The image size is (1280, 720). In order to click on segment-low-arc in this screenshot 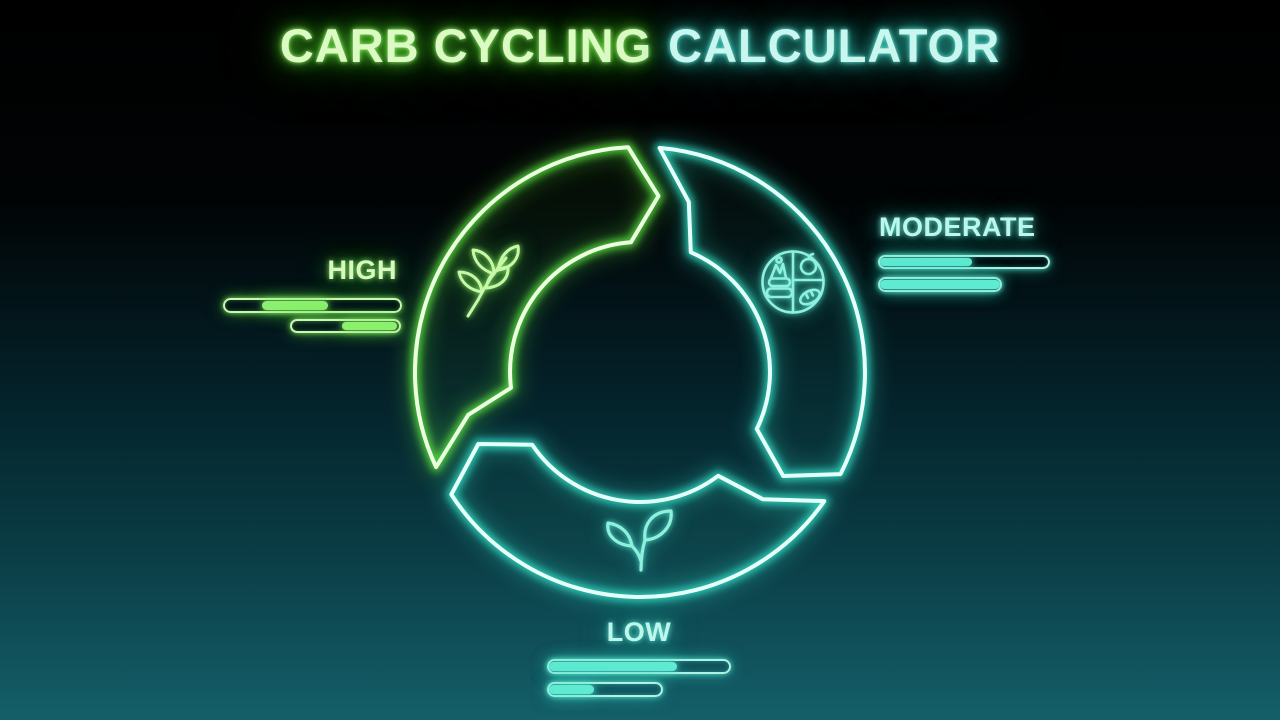, I will do `click(638, 520)`.